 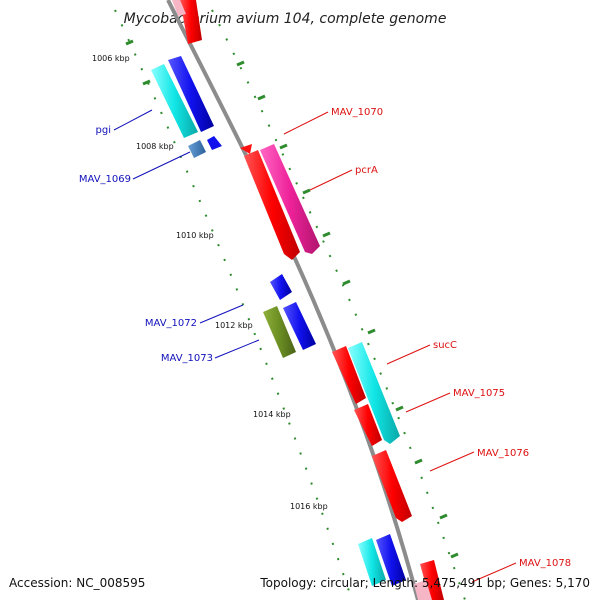 I want to click on gene-label-MAV-1069: MAV_1069, so click(x=105, y=179).